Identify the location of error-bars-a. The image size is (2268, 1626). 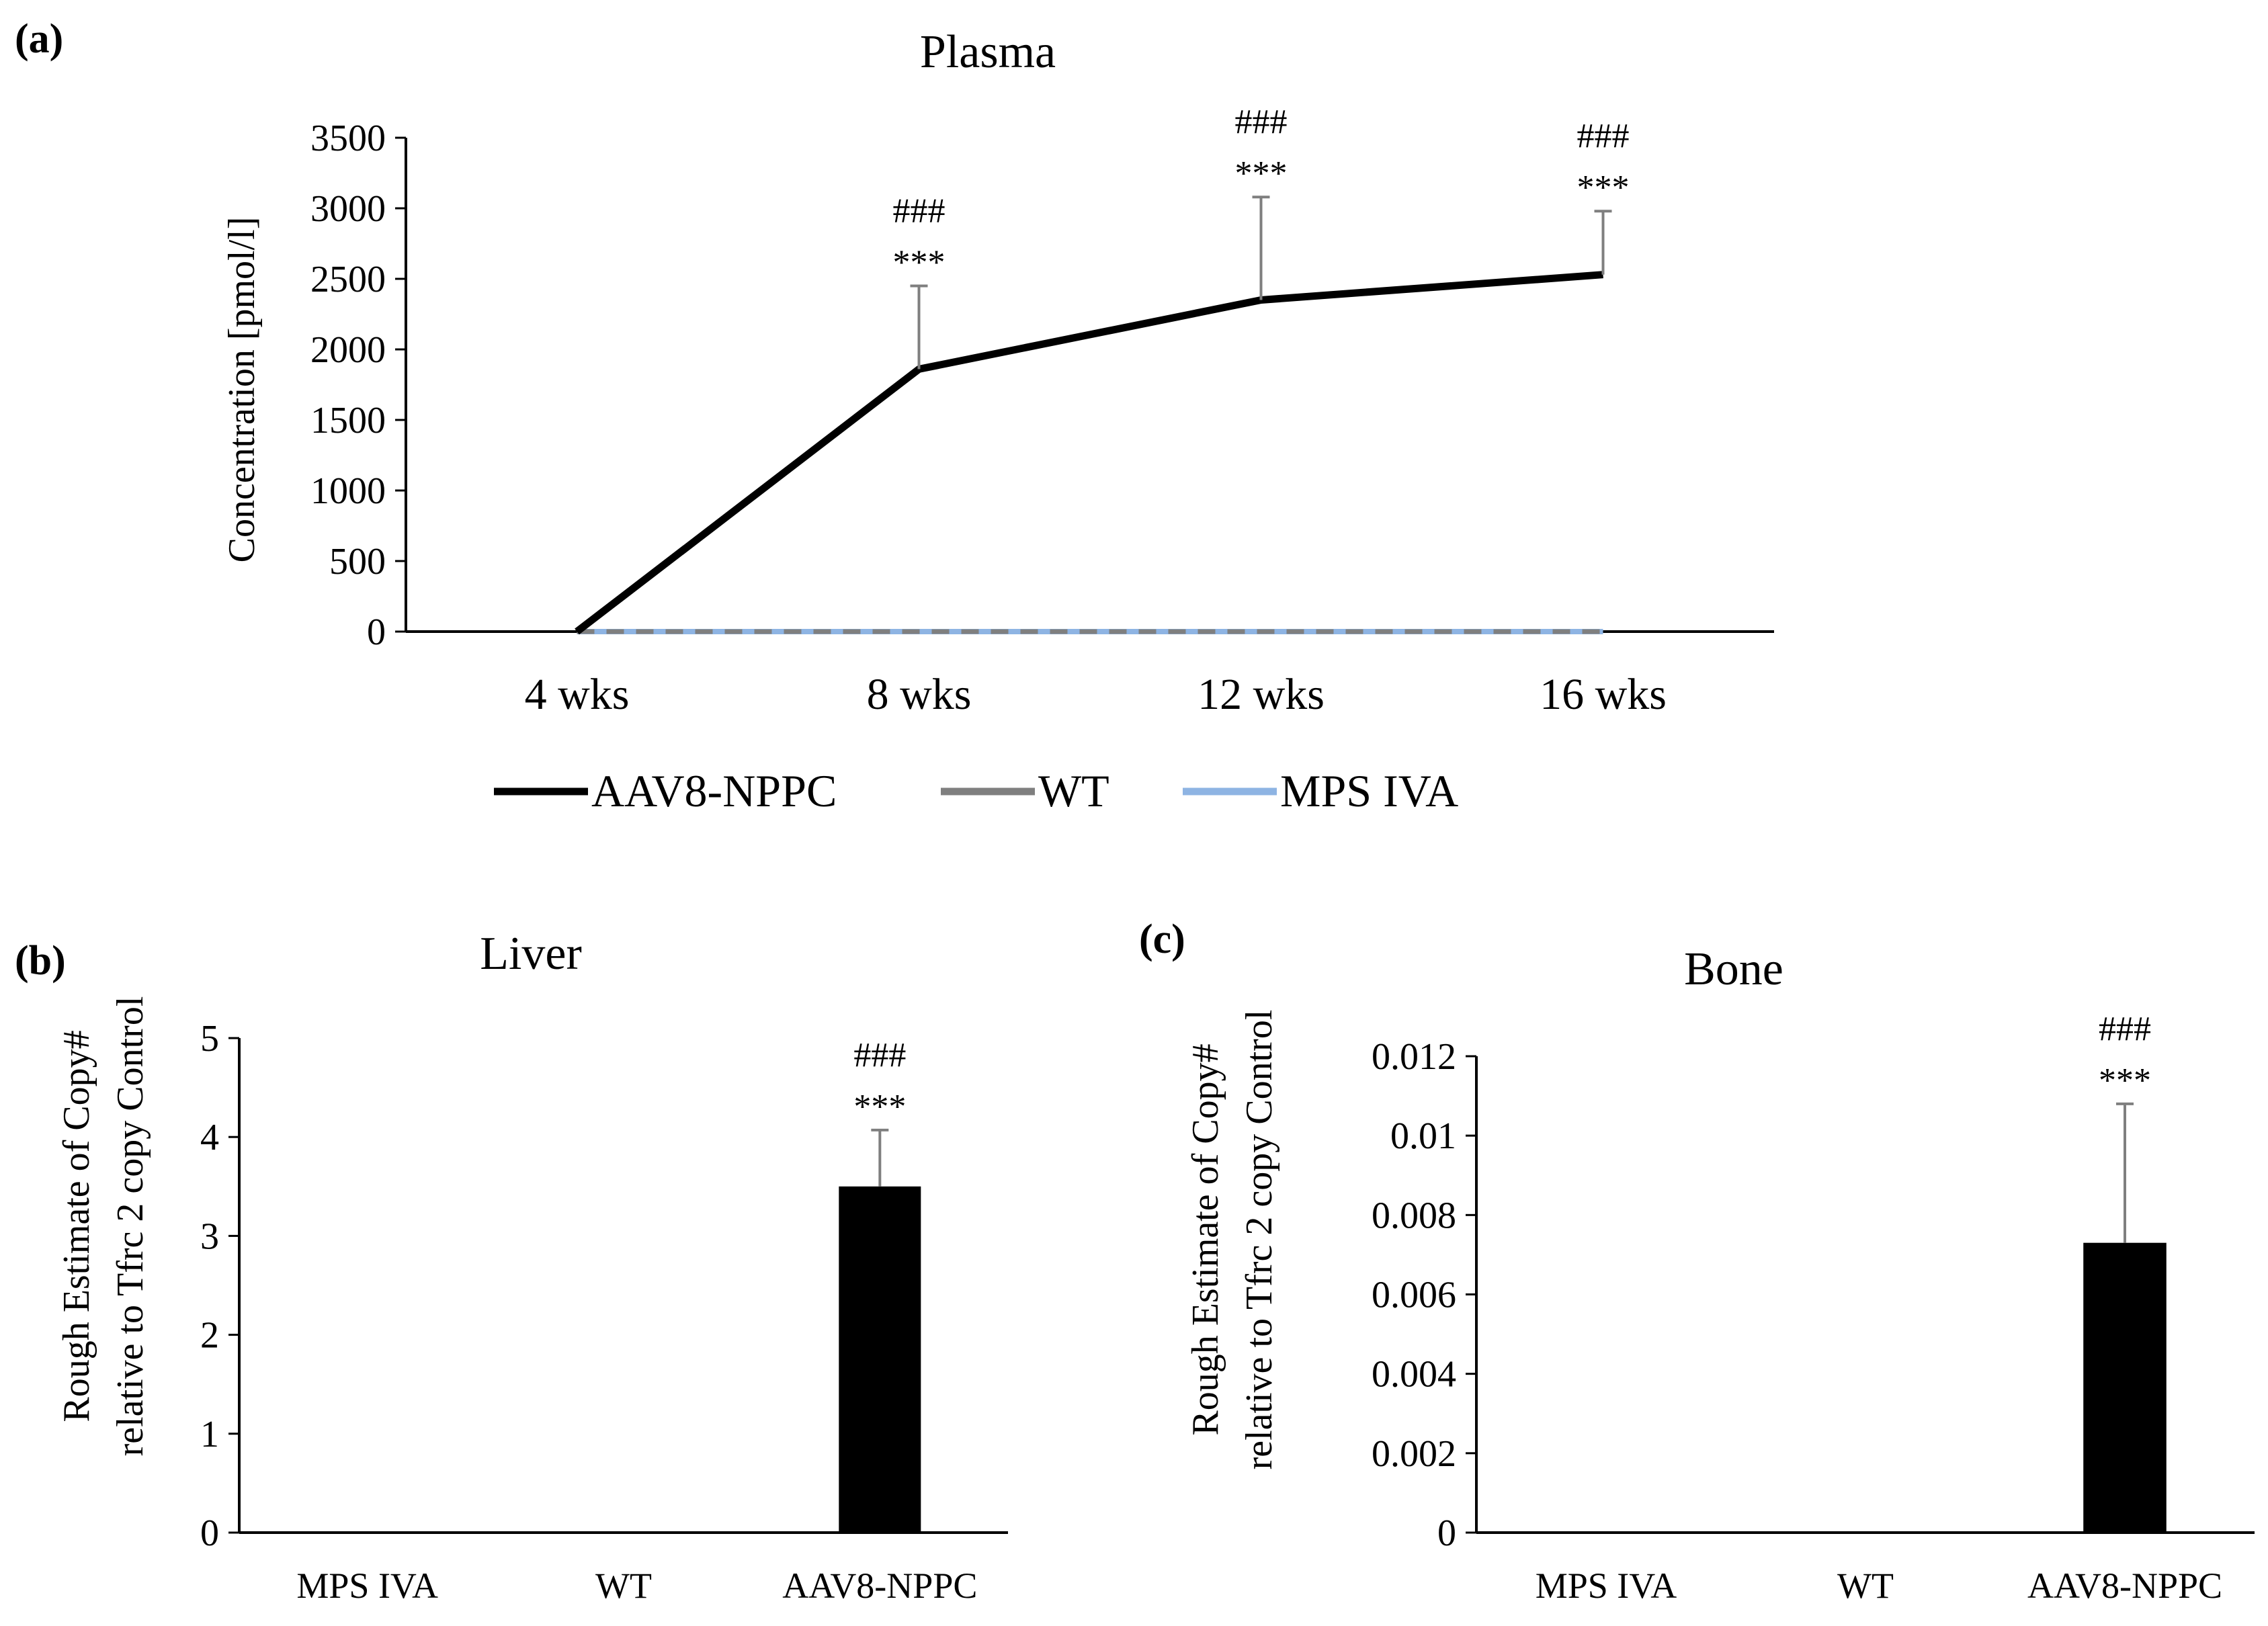
(1261, 283).